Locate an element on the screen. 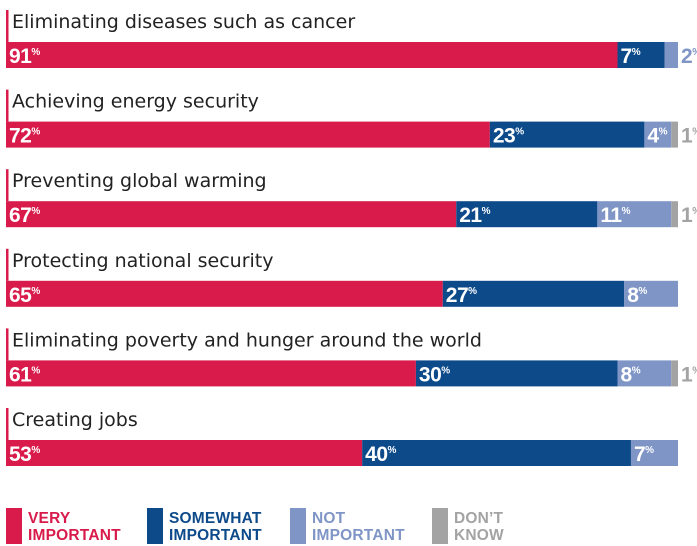 This screenshot has height=546, width=697. legend-label: NOT is located at coordinates (329, 518).